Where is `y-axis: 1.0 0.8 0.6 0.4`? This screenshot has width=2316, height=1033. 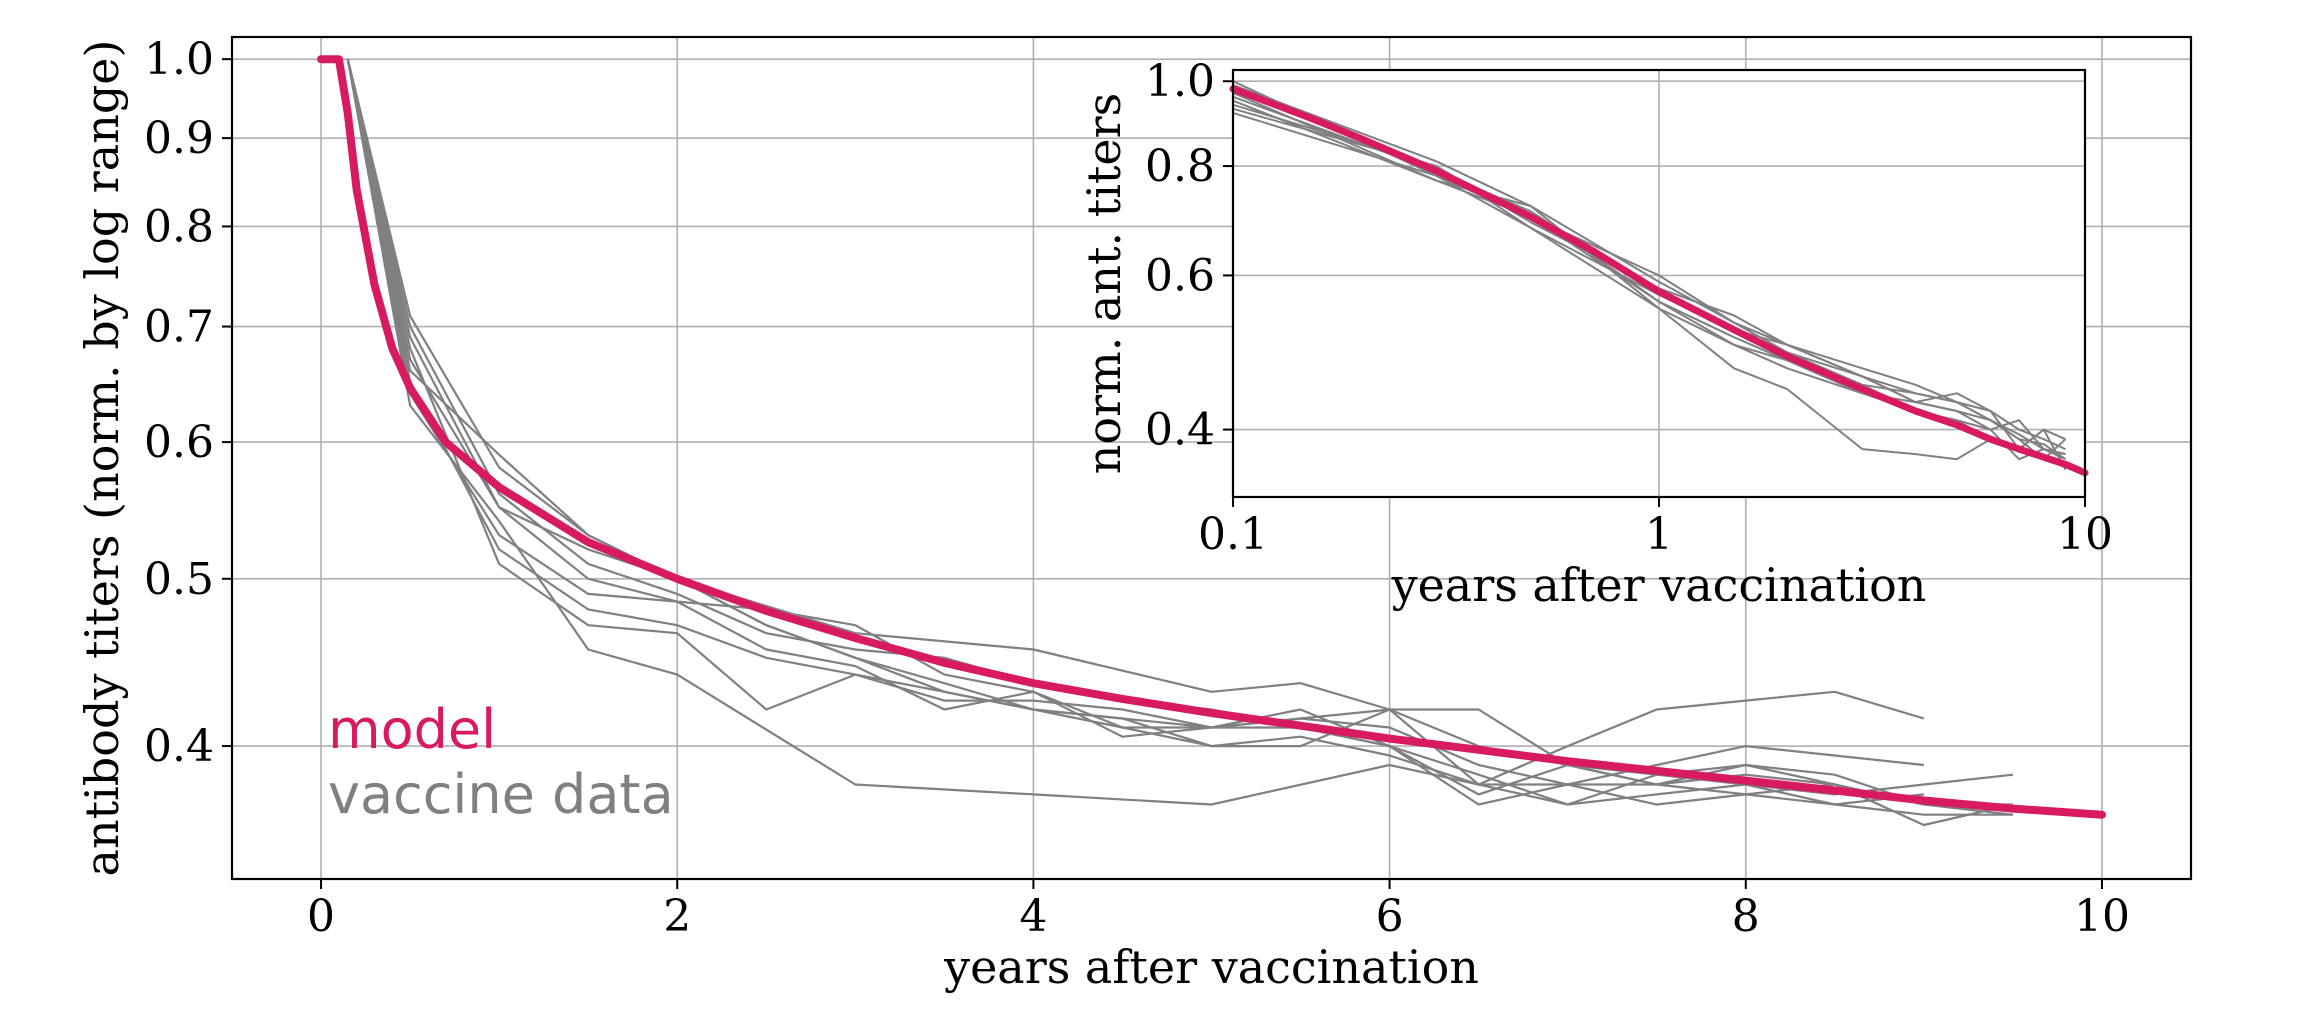
y-axis: 1.0 0.8 0.6 0.4 is located at coordinates (1189, 256).